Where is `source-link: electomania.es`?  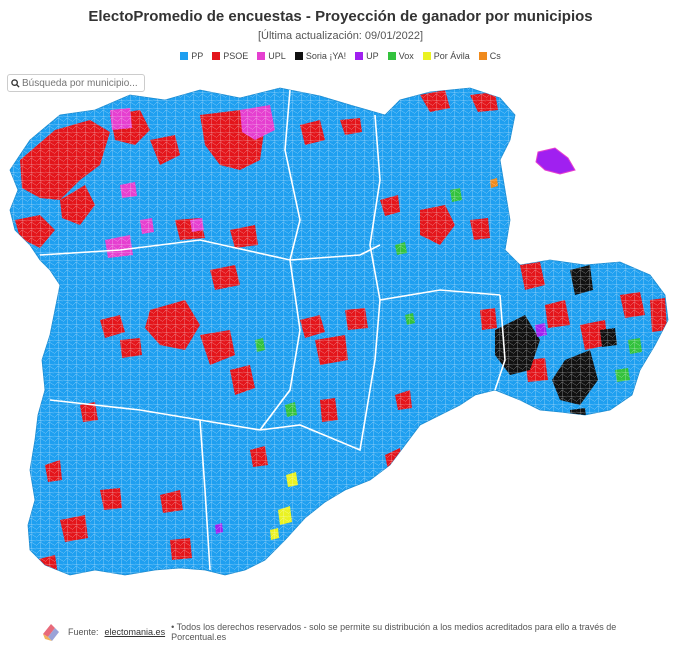
source-link: electomania.es is located at coordinates (135, 632).